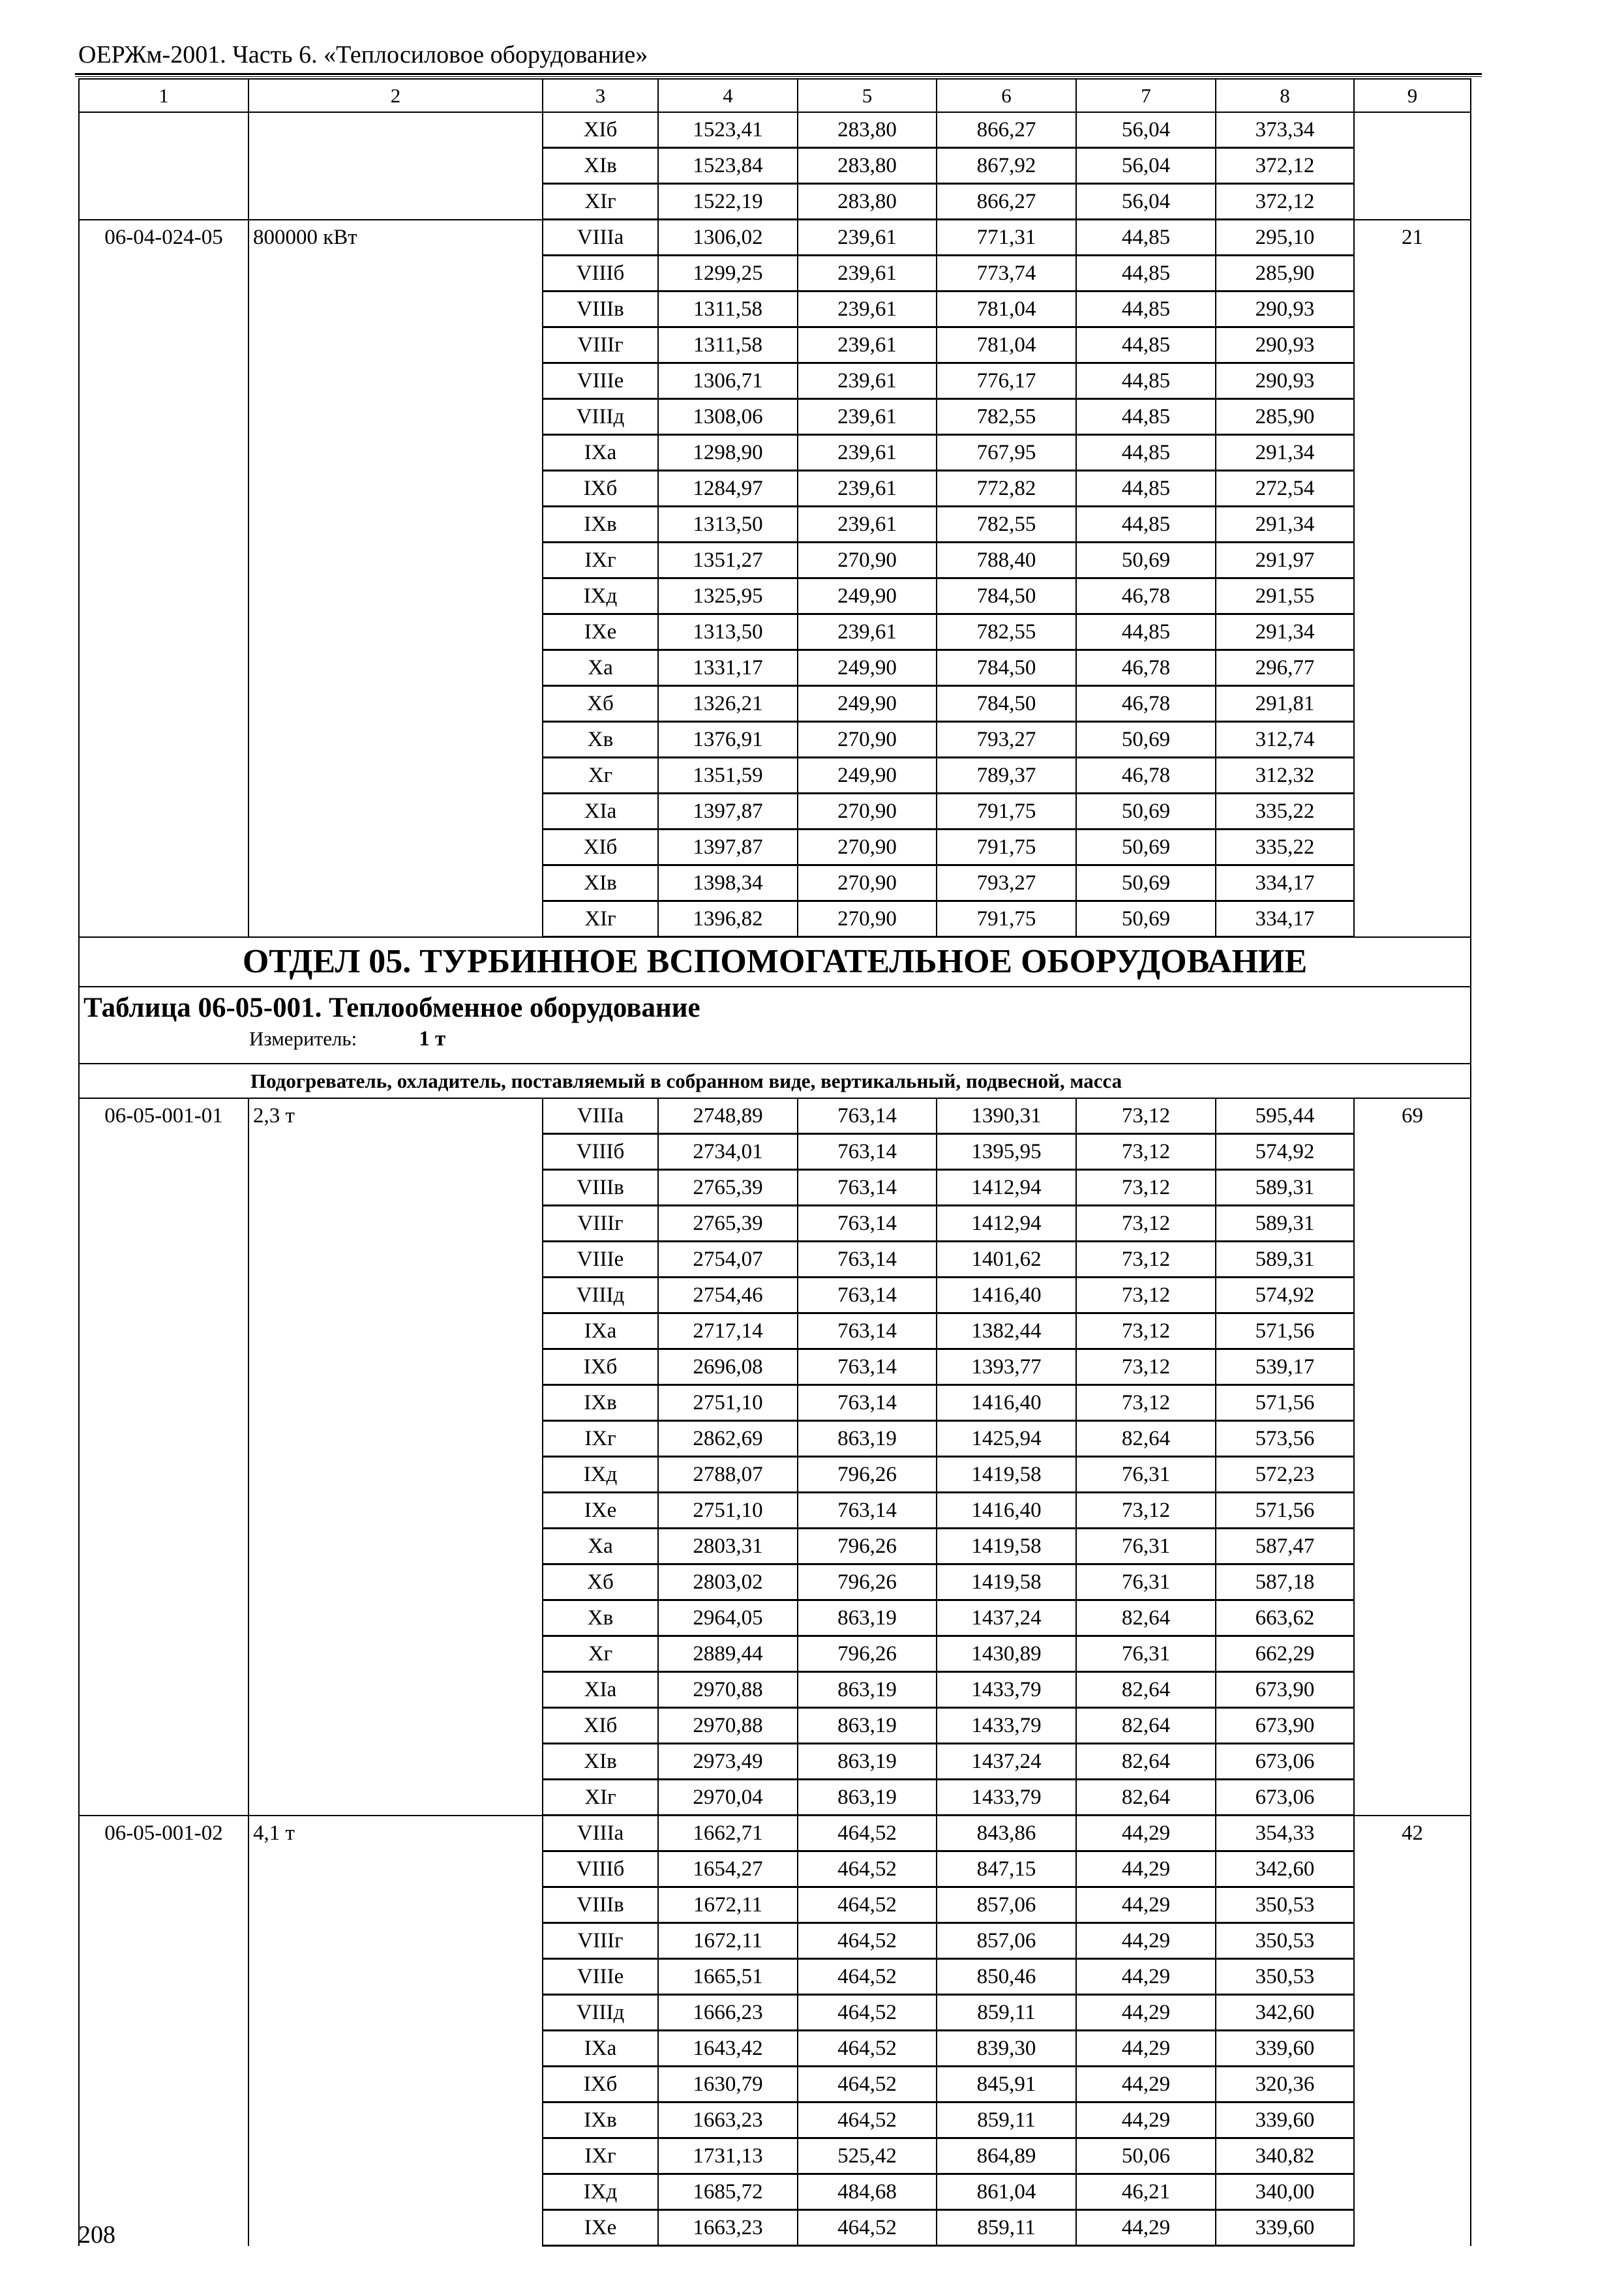  What do you see at coordinates (600, 345) in the screenshot?
I see `zone-cell: VIIIг` at bounding box center [600, 345].